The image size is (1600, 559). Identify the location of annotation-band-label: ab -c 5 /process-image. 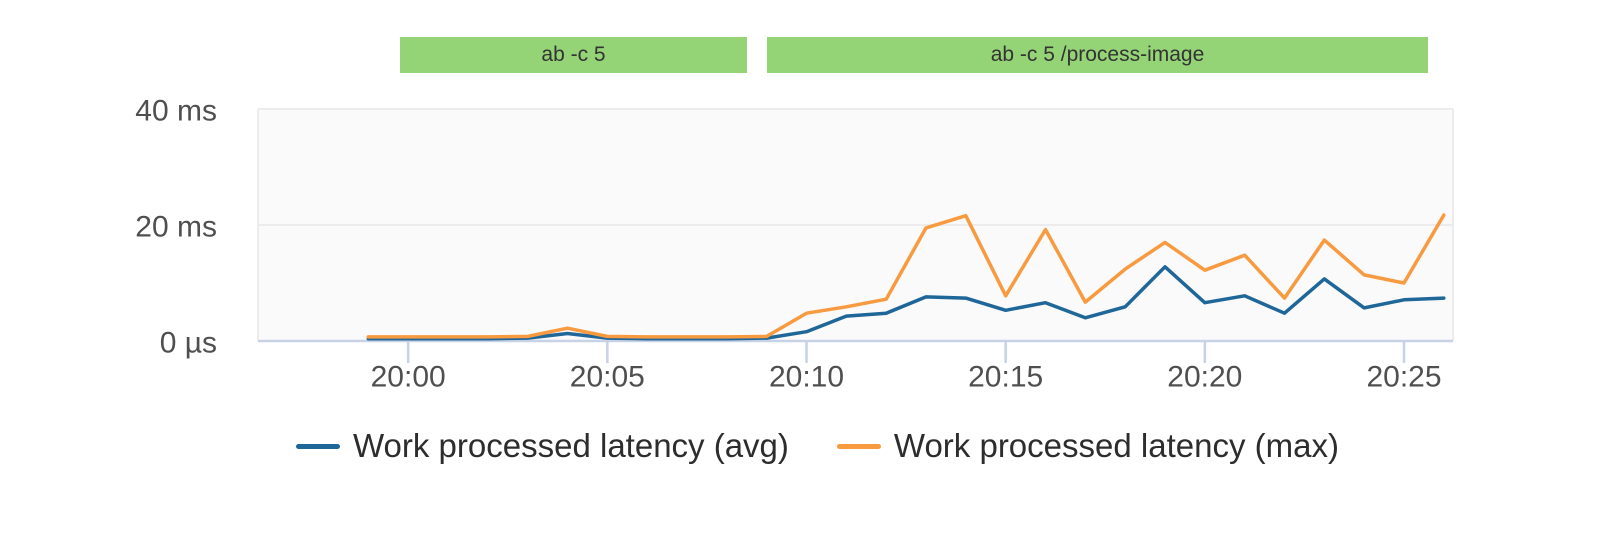
(1097, 54).